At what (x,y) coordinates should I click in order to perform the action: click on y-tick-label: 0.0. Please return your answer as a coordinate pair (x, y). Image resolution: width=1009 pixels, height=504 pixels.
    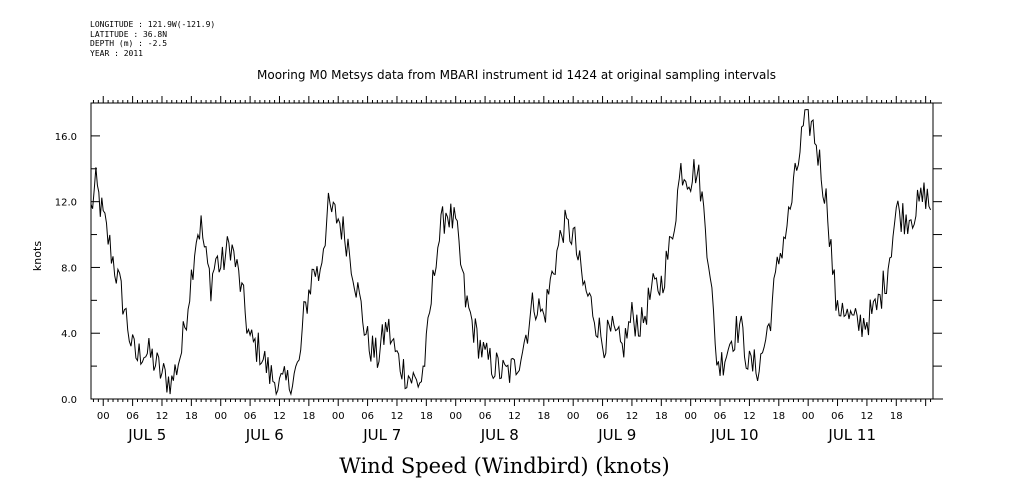
    Looking at the image, I should click on (69, 400).